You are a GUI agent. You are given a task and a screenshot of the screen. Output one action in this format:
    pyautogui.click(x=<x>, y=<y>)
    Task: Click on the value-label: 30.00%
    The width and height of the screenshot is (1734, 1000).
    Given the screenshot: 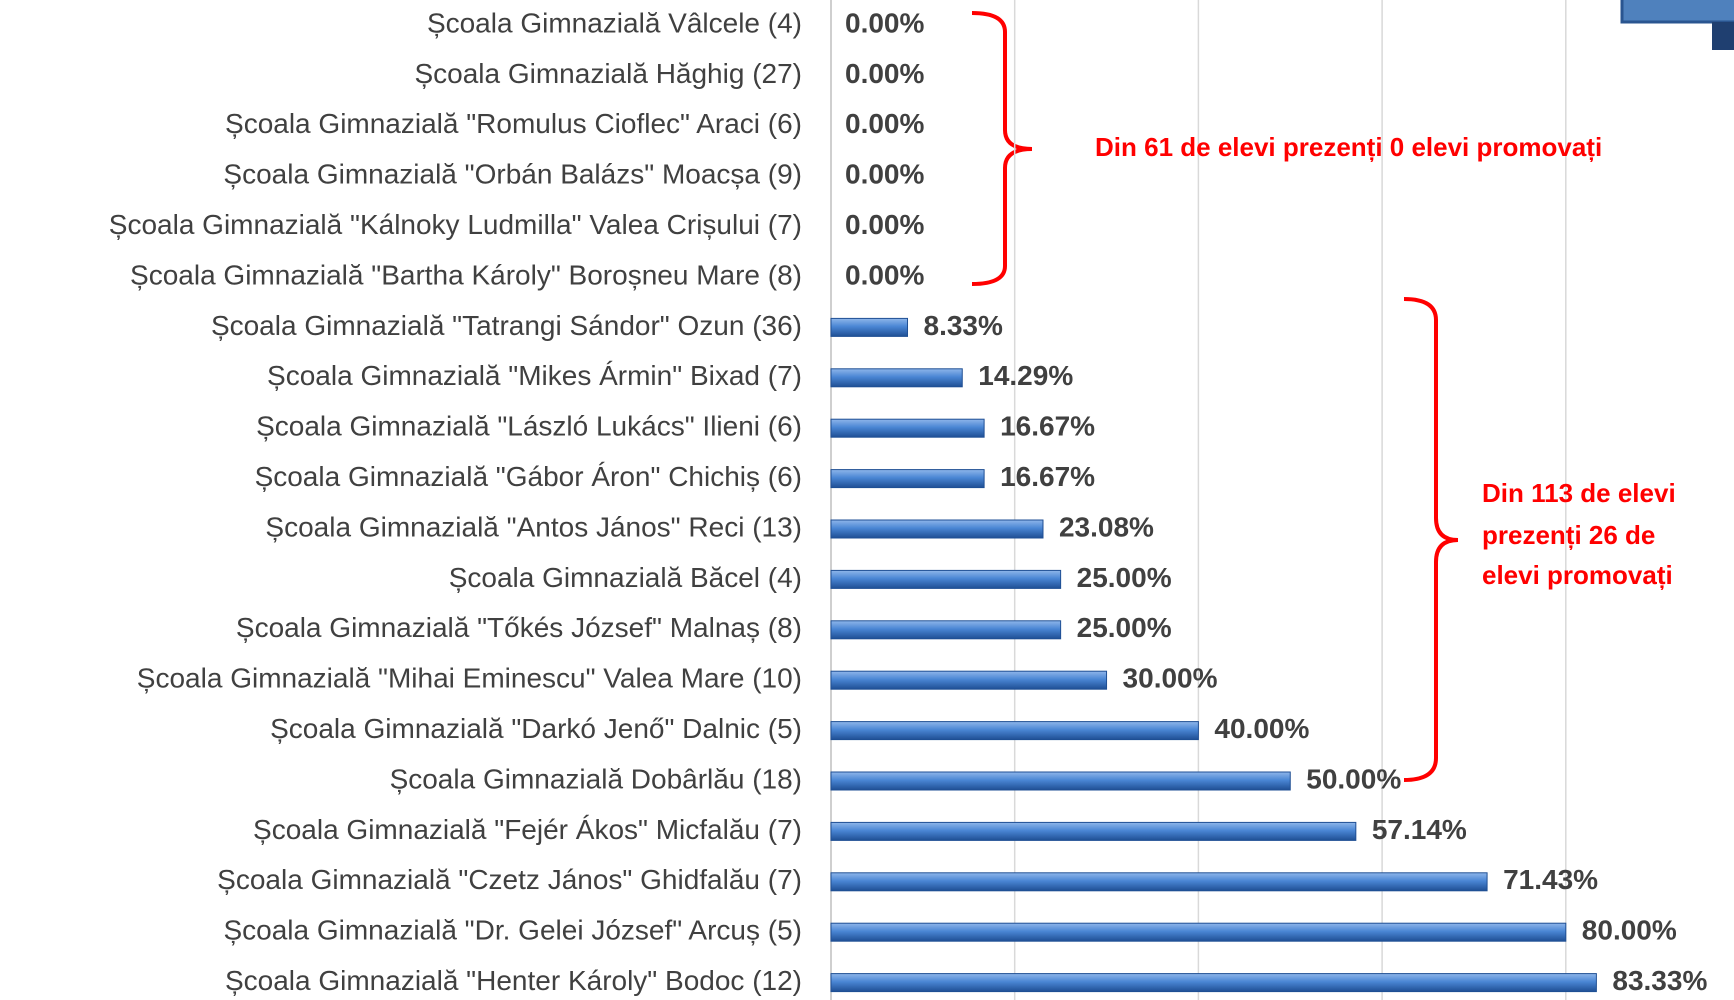 What is the action you would take?
    pyautogui.click(x=1170, y=678)
    